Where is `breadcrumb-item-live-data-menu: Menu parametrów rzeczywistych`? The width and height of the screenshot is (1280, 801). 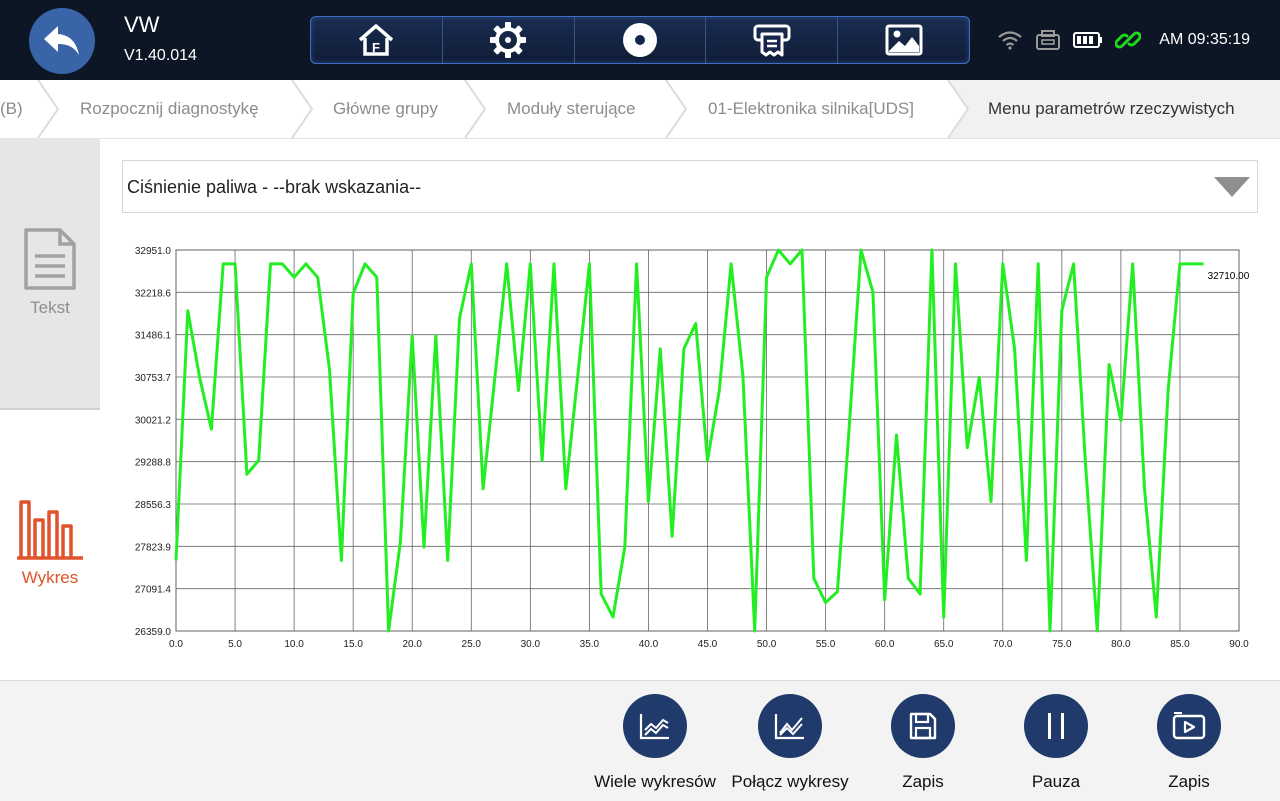
breadcrumb-item-live-data-menu: Menu parametrów rzeczywistych is located at coordinates (1111, 108).